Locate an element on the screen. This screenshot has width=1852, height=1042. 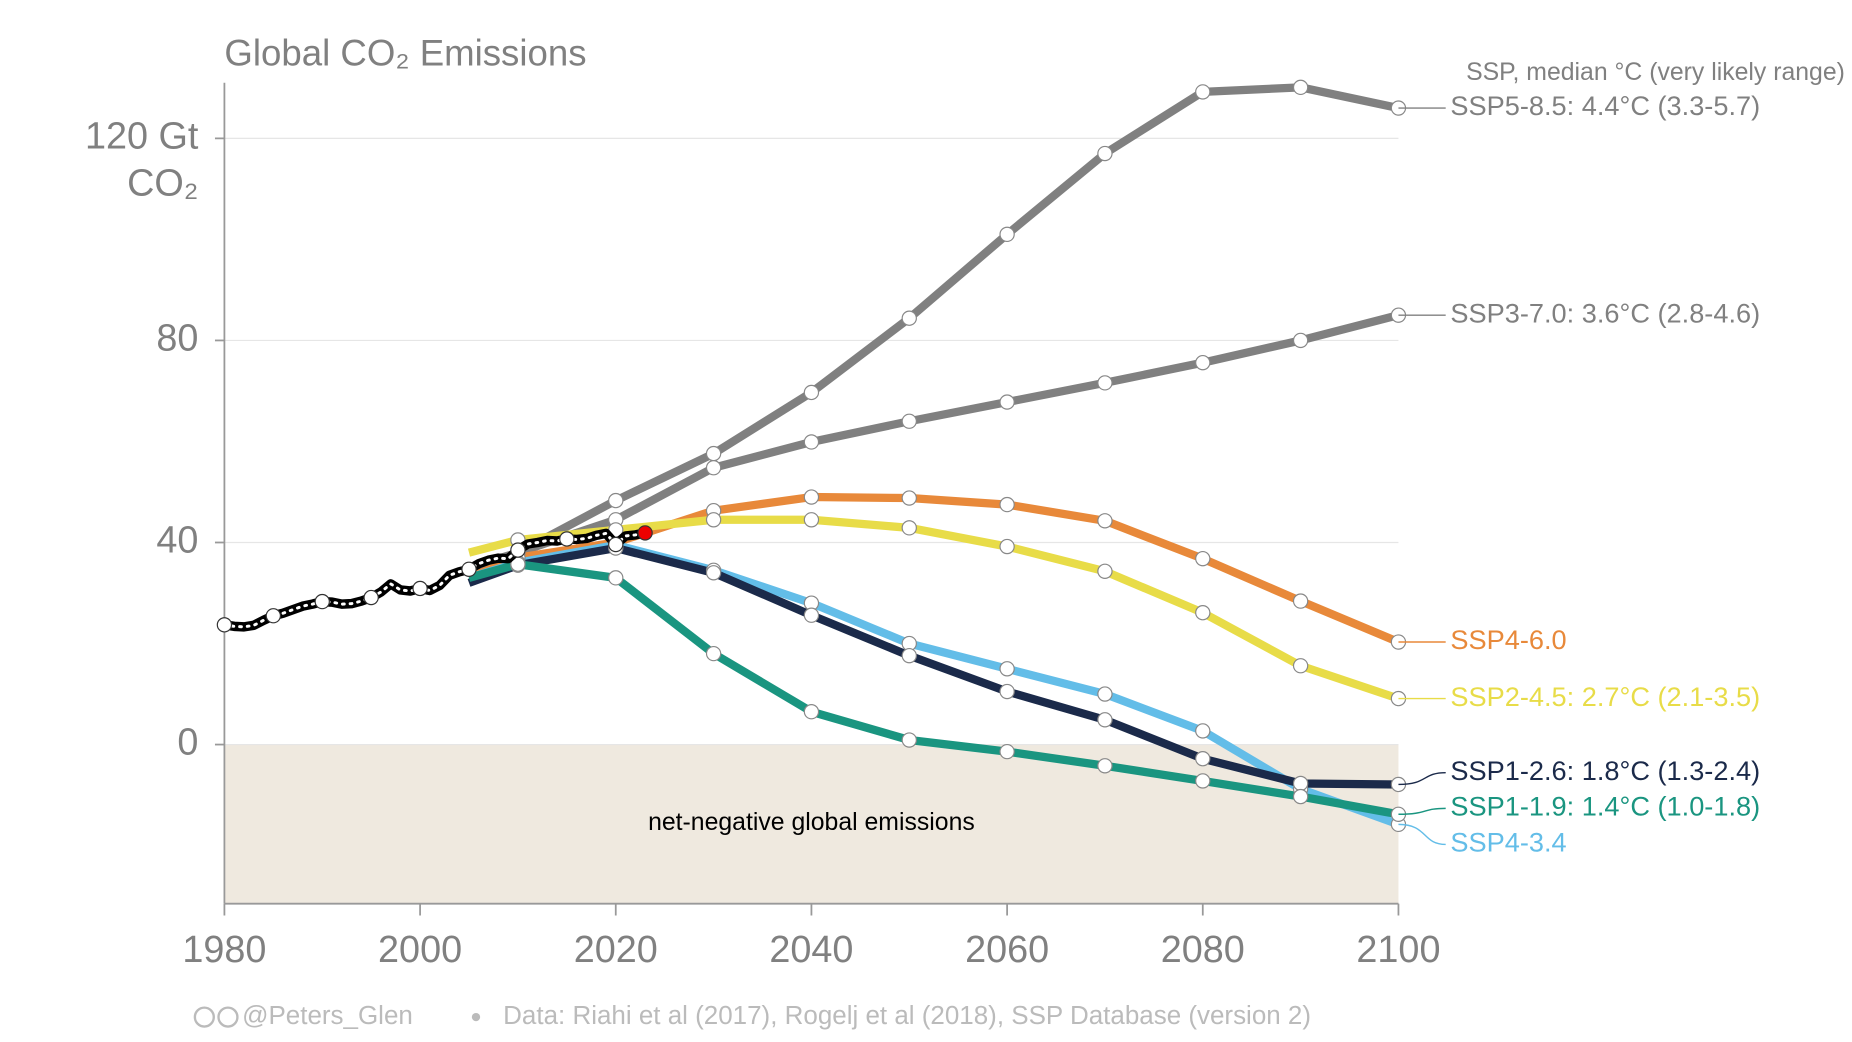
y-tick-label: 80 is located at coordinates (177, 338).